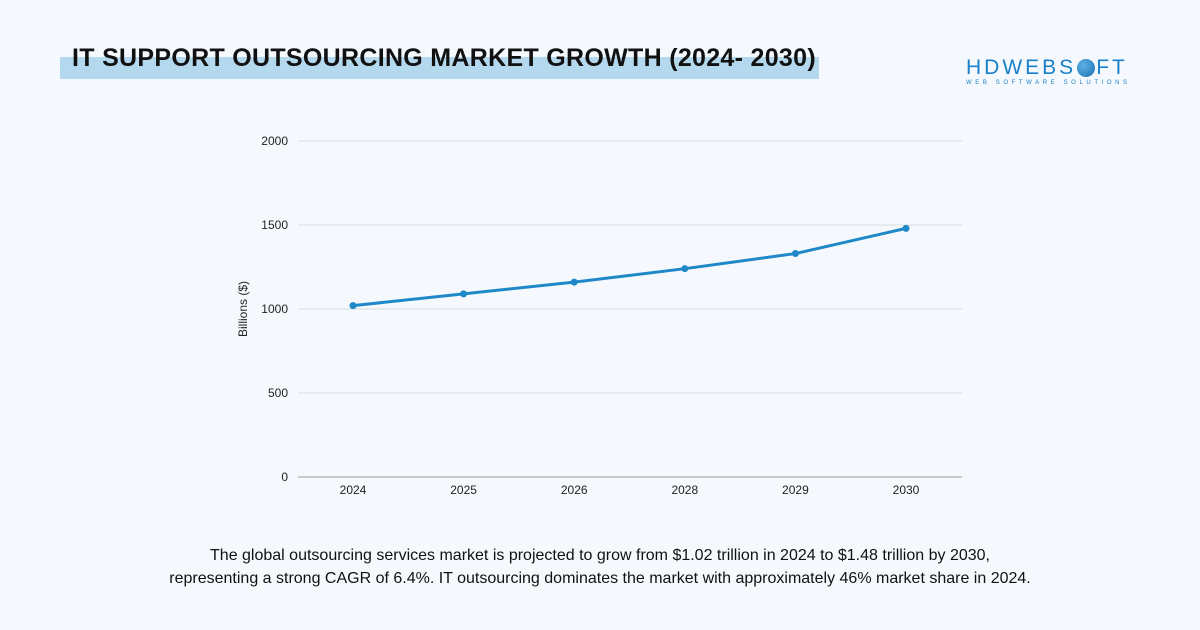 Image resolution: width=1200 pixels, height=630 pixels. I want to click on y-tick-label: 1500, so click(274, 225).